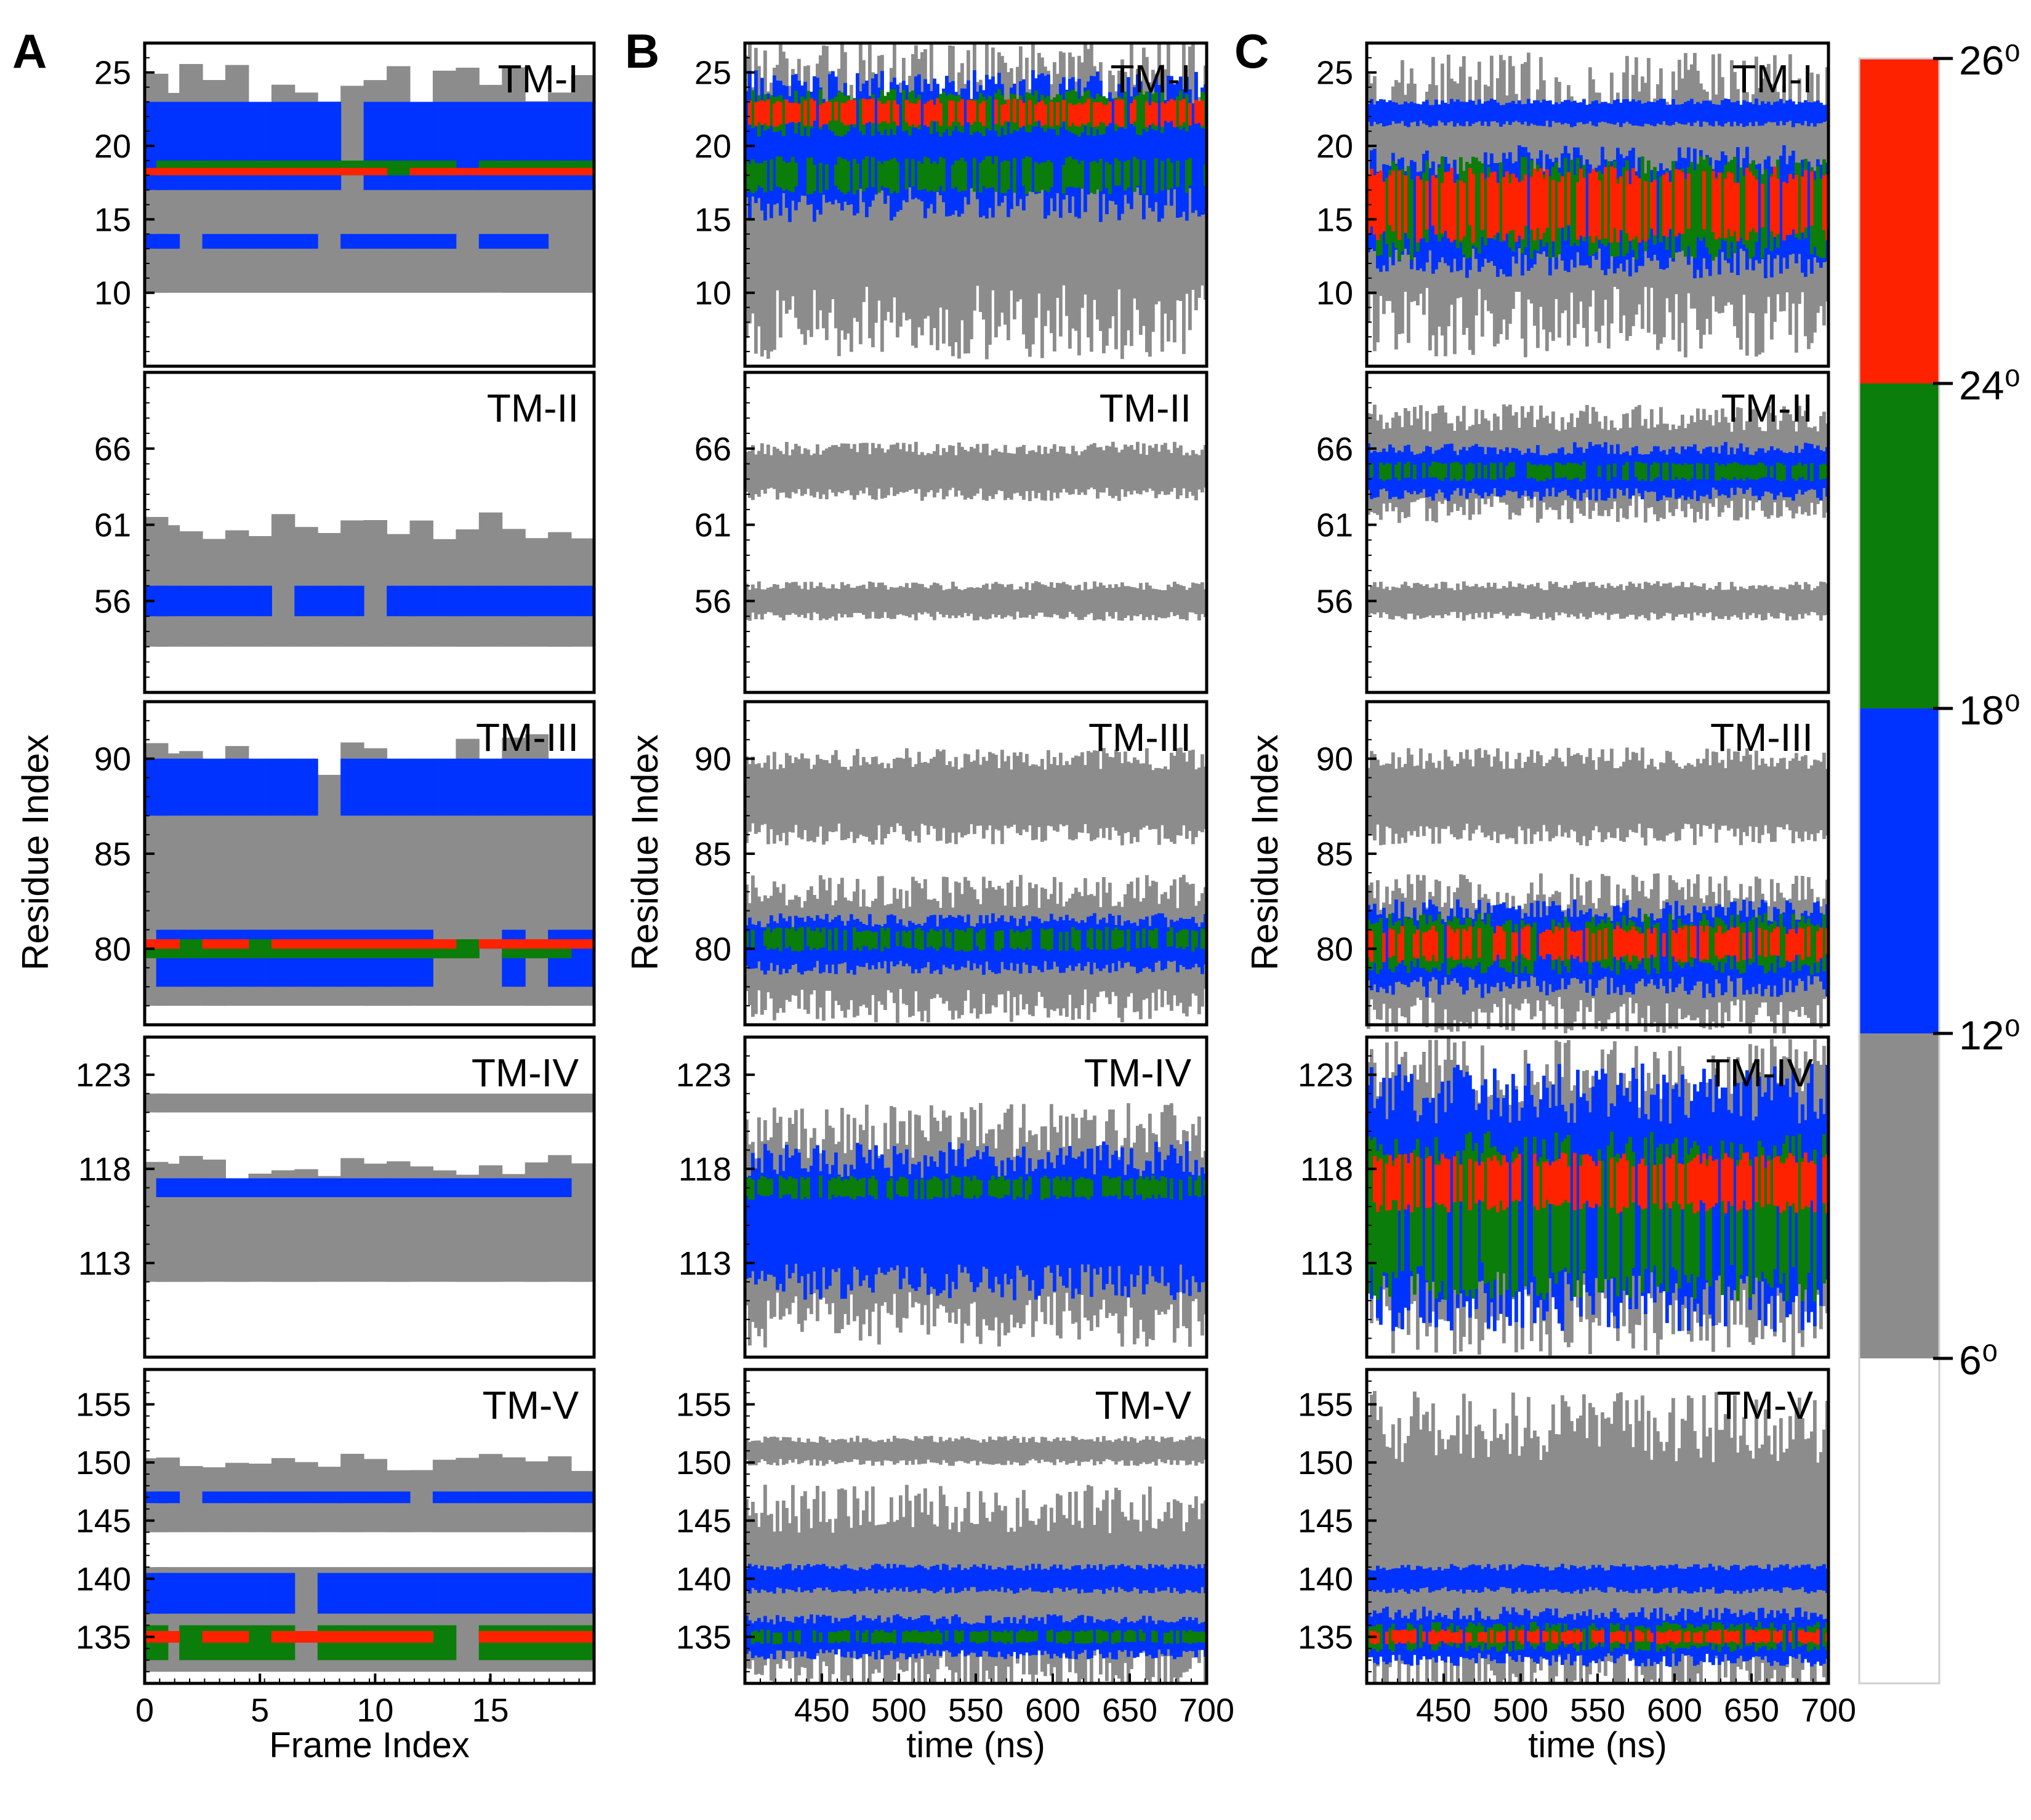 This screenshot has width=2031, height=1820. Describe the element at coordinates (703, 1638) in the screenshot. I see `y-tick-label: 135` at that location.